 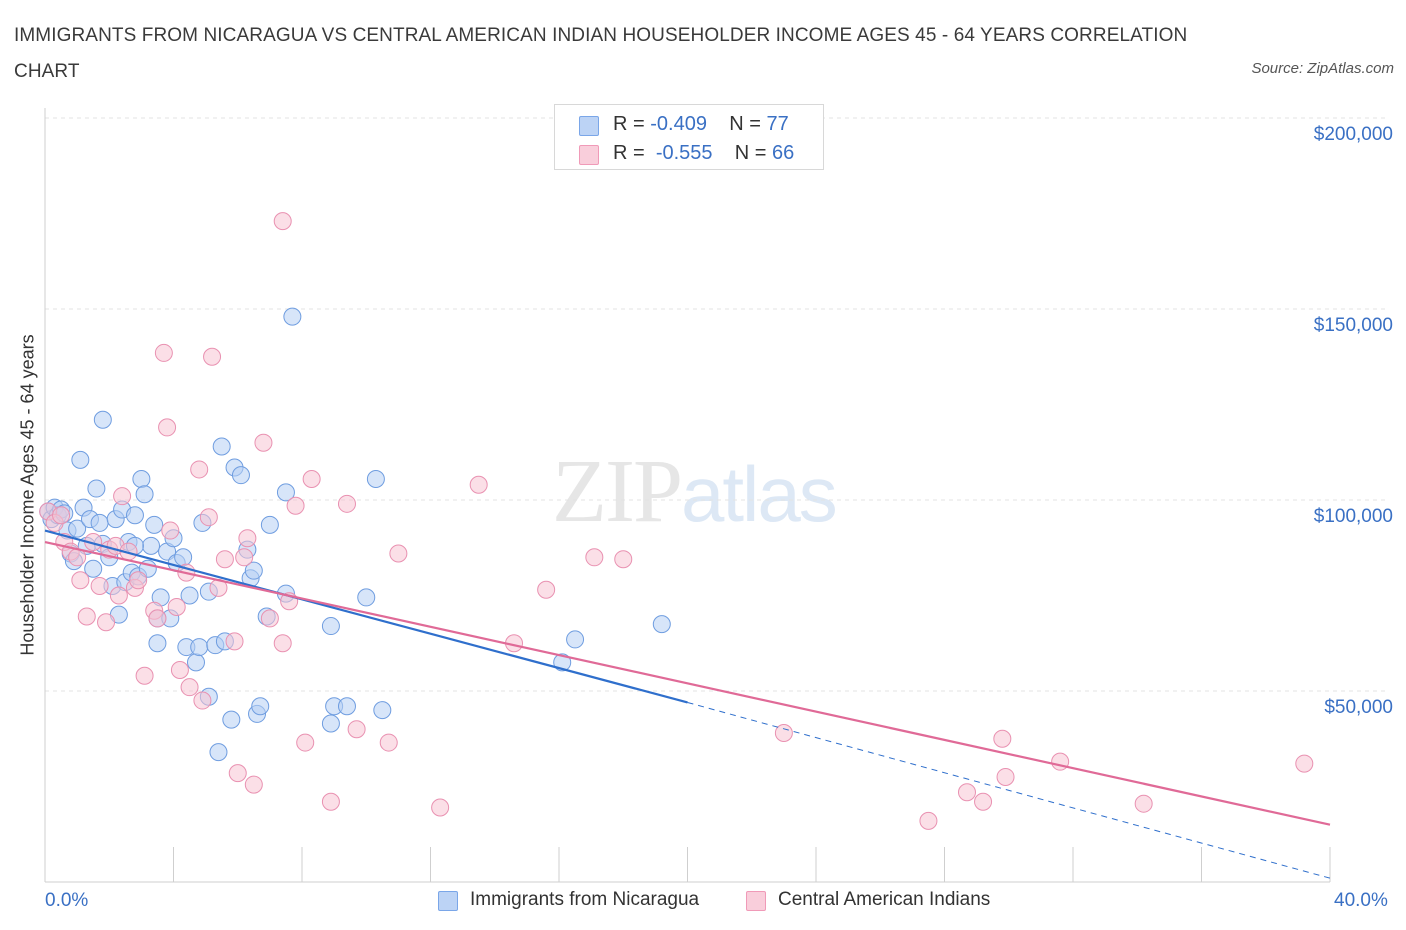 What do you see at coordinates (689, 137) in the screenshot?
I see `legend: R = -0.409 N = 77 R = -0.555 N = 66` at bounding box center [689, 137].